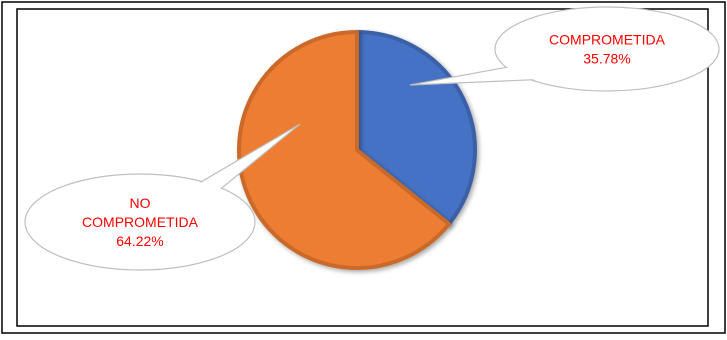 This screenshot has width=727, height=340. I want to click on data-label-text: NO, so click(140, 203).